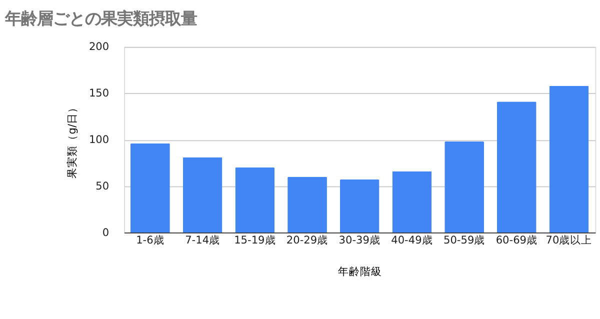 The image size is (600, 319). What do you see at coordinates (307, 240) in the screenshot?
I see `x-tick-label: 20-29歳` at bounding box center [307, 240].